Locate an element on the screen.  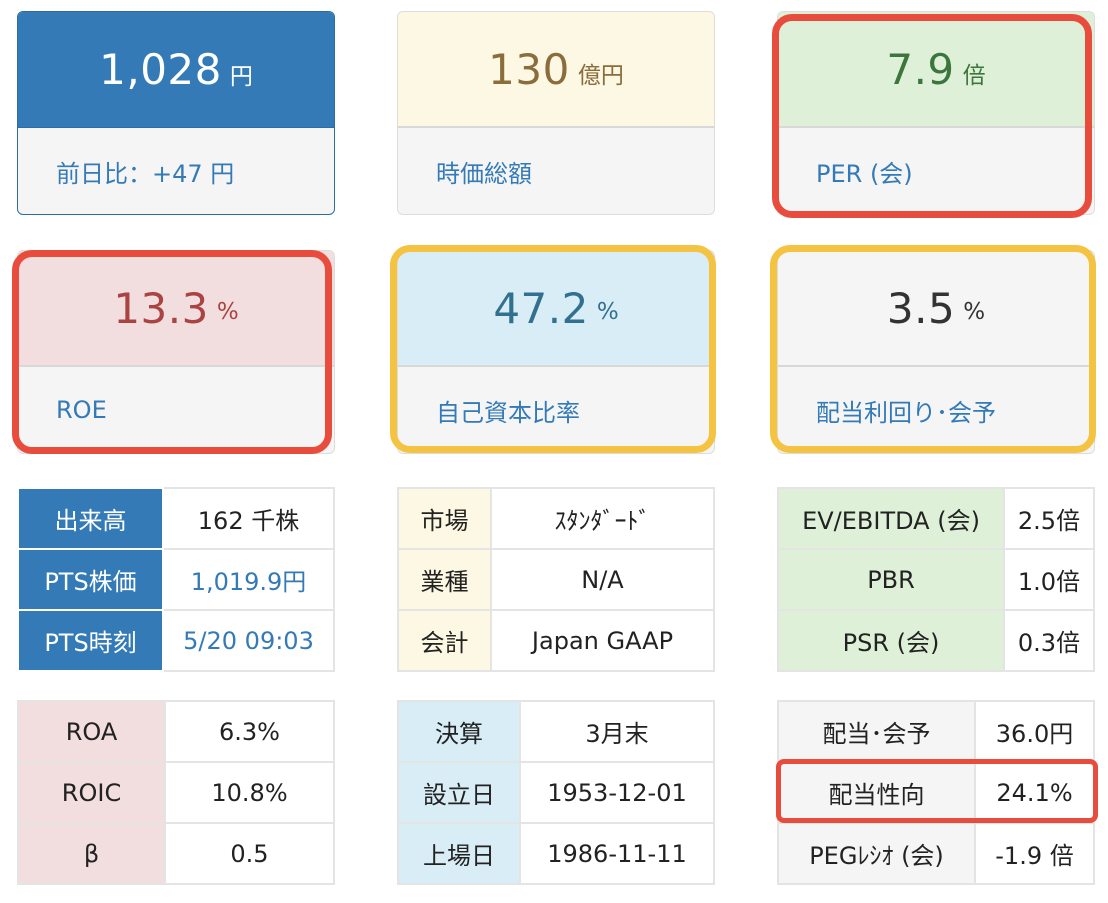
price-card: 1,028 円 前日比：+47 円 is located at coordinates (176, 113).